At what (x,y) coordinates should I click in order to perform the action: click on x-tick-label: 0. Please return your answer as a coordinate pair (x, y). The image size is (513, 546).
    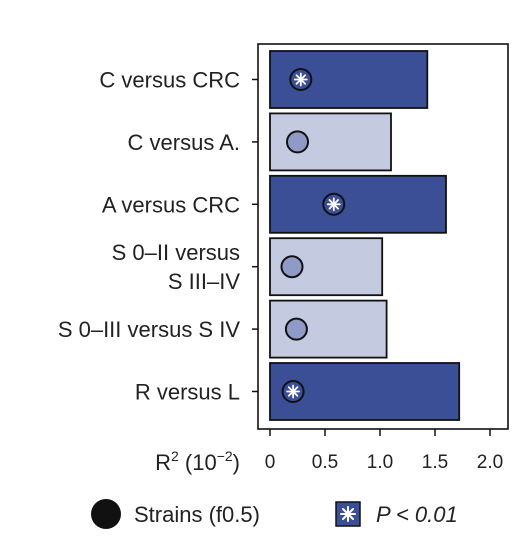
    Looking at the image, I should click on (270, 462).